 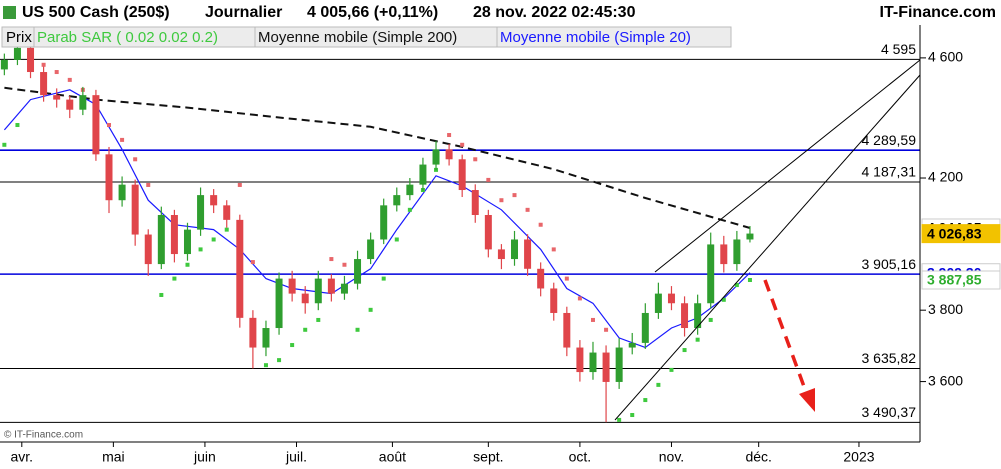 I want to click on x-tick-label: déc., so click(x=758, y=457).